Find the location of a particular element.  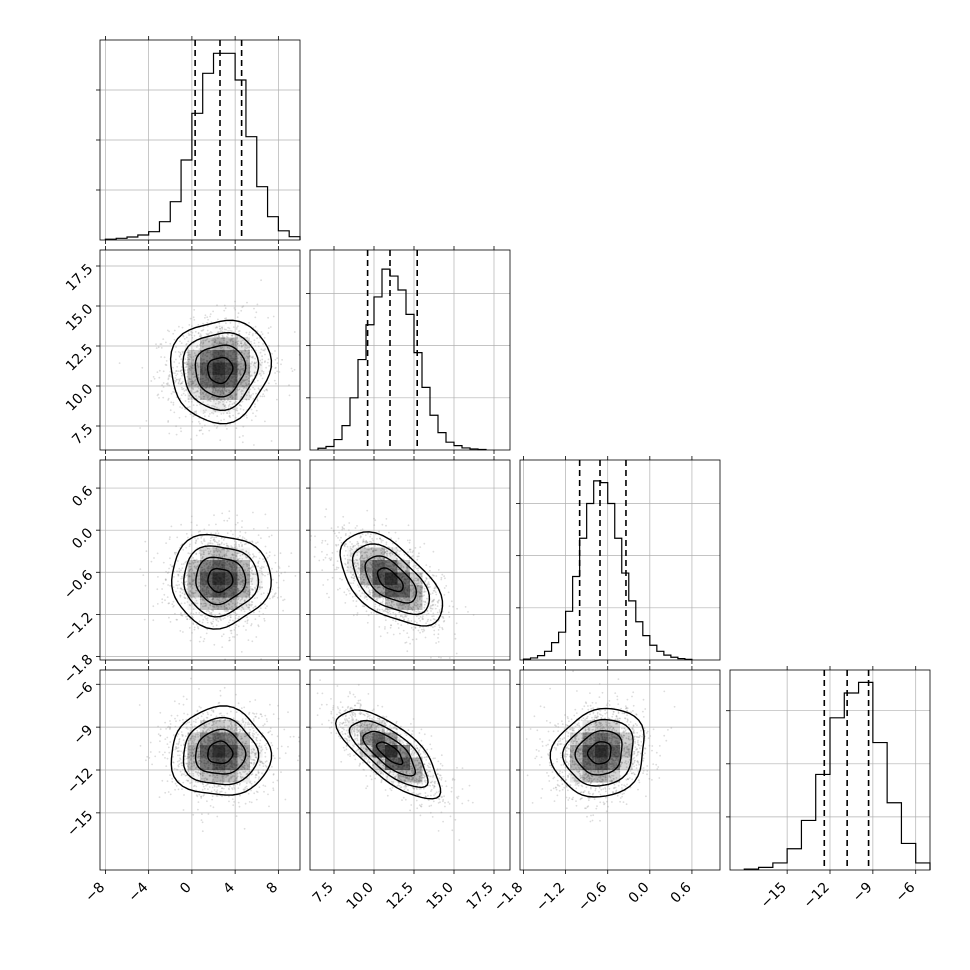

density-cell is located at coordinates (206, 591).